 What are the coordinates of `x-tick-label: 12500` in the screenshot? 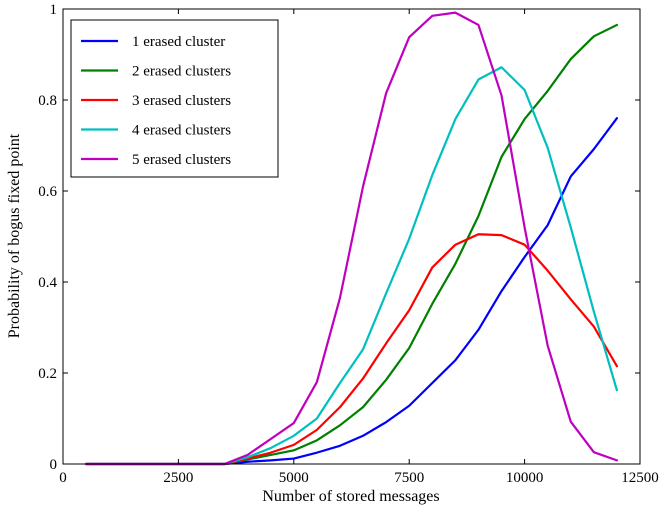 It's located at (640, 478).